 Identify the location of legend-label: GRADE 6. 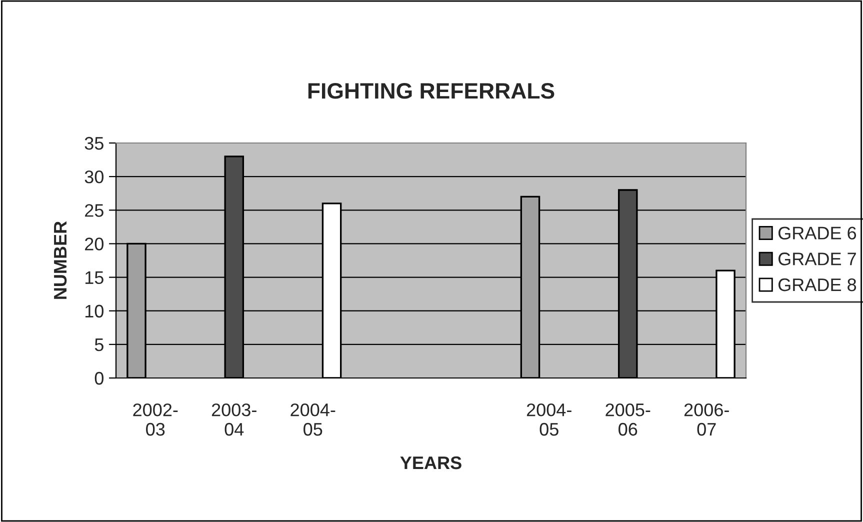
(817, 233).